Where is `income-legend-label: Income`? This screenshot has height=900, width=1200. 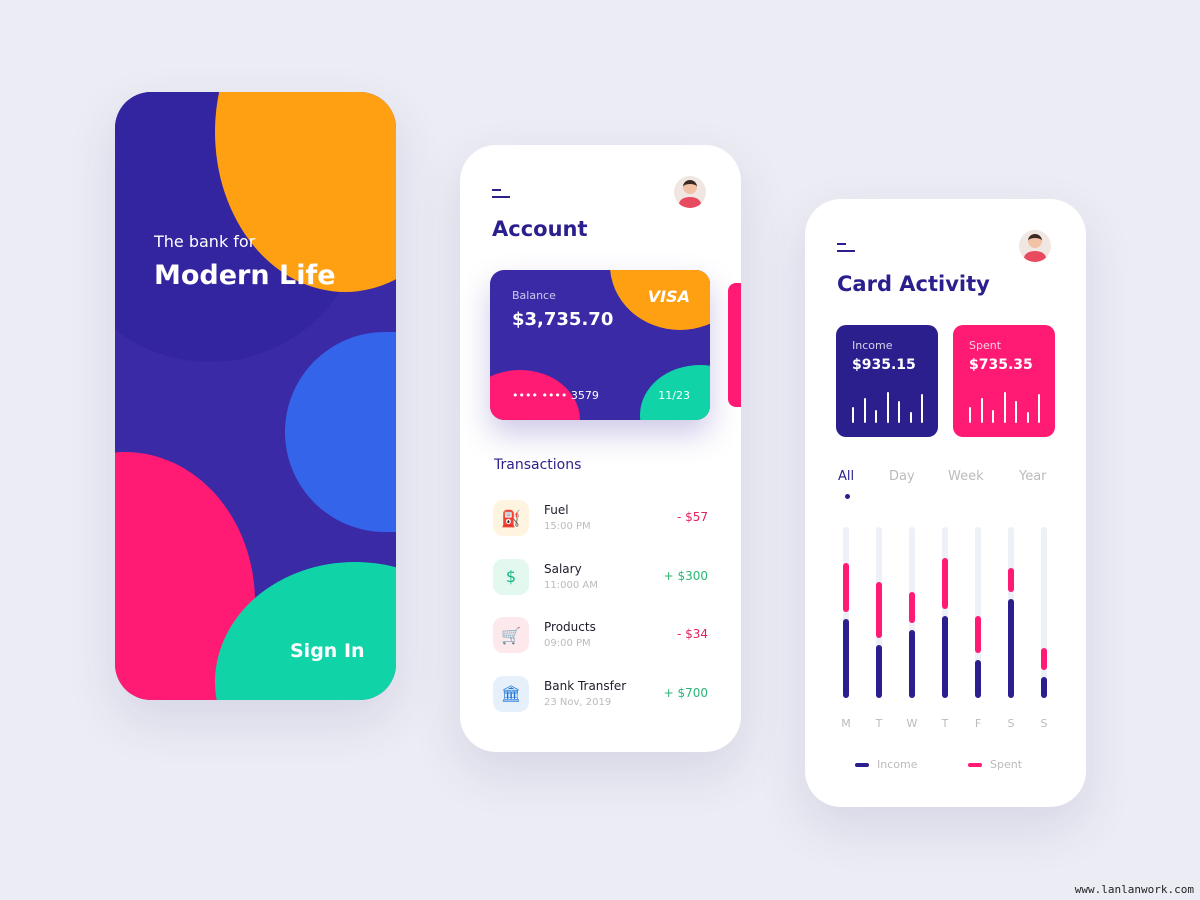
income-legend-label: Income is located at coordinates (897, 764).